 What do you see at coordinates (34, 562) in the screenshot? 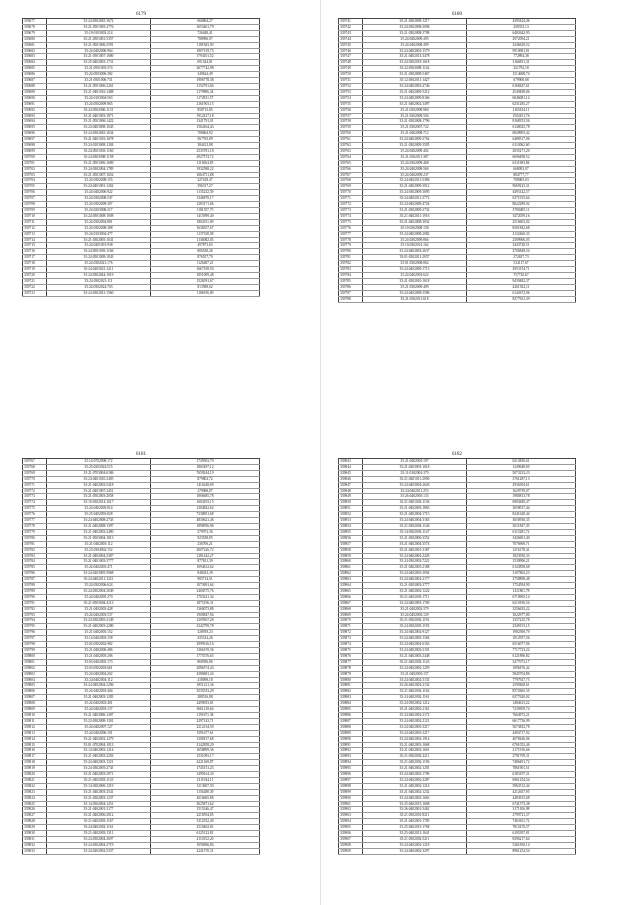
I see `row-id-cell: 339784` at bounding box center [34, 562].